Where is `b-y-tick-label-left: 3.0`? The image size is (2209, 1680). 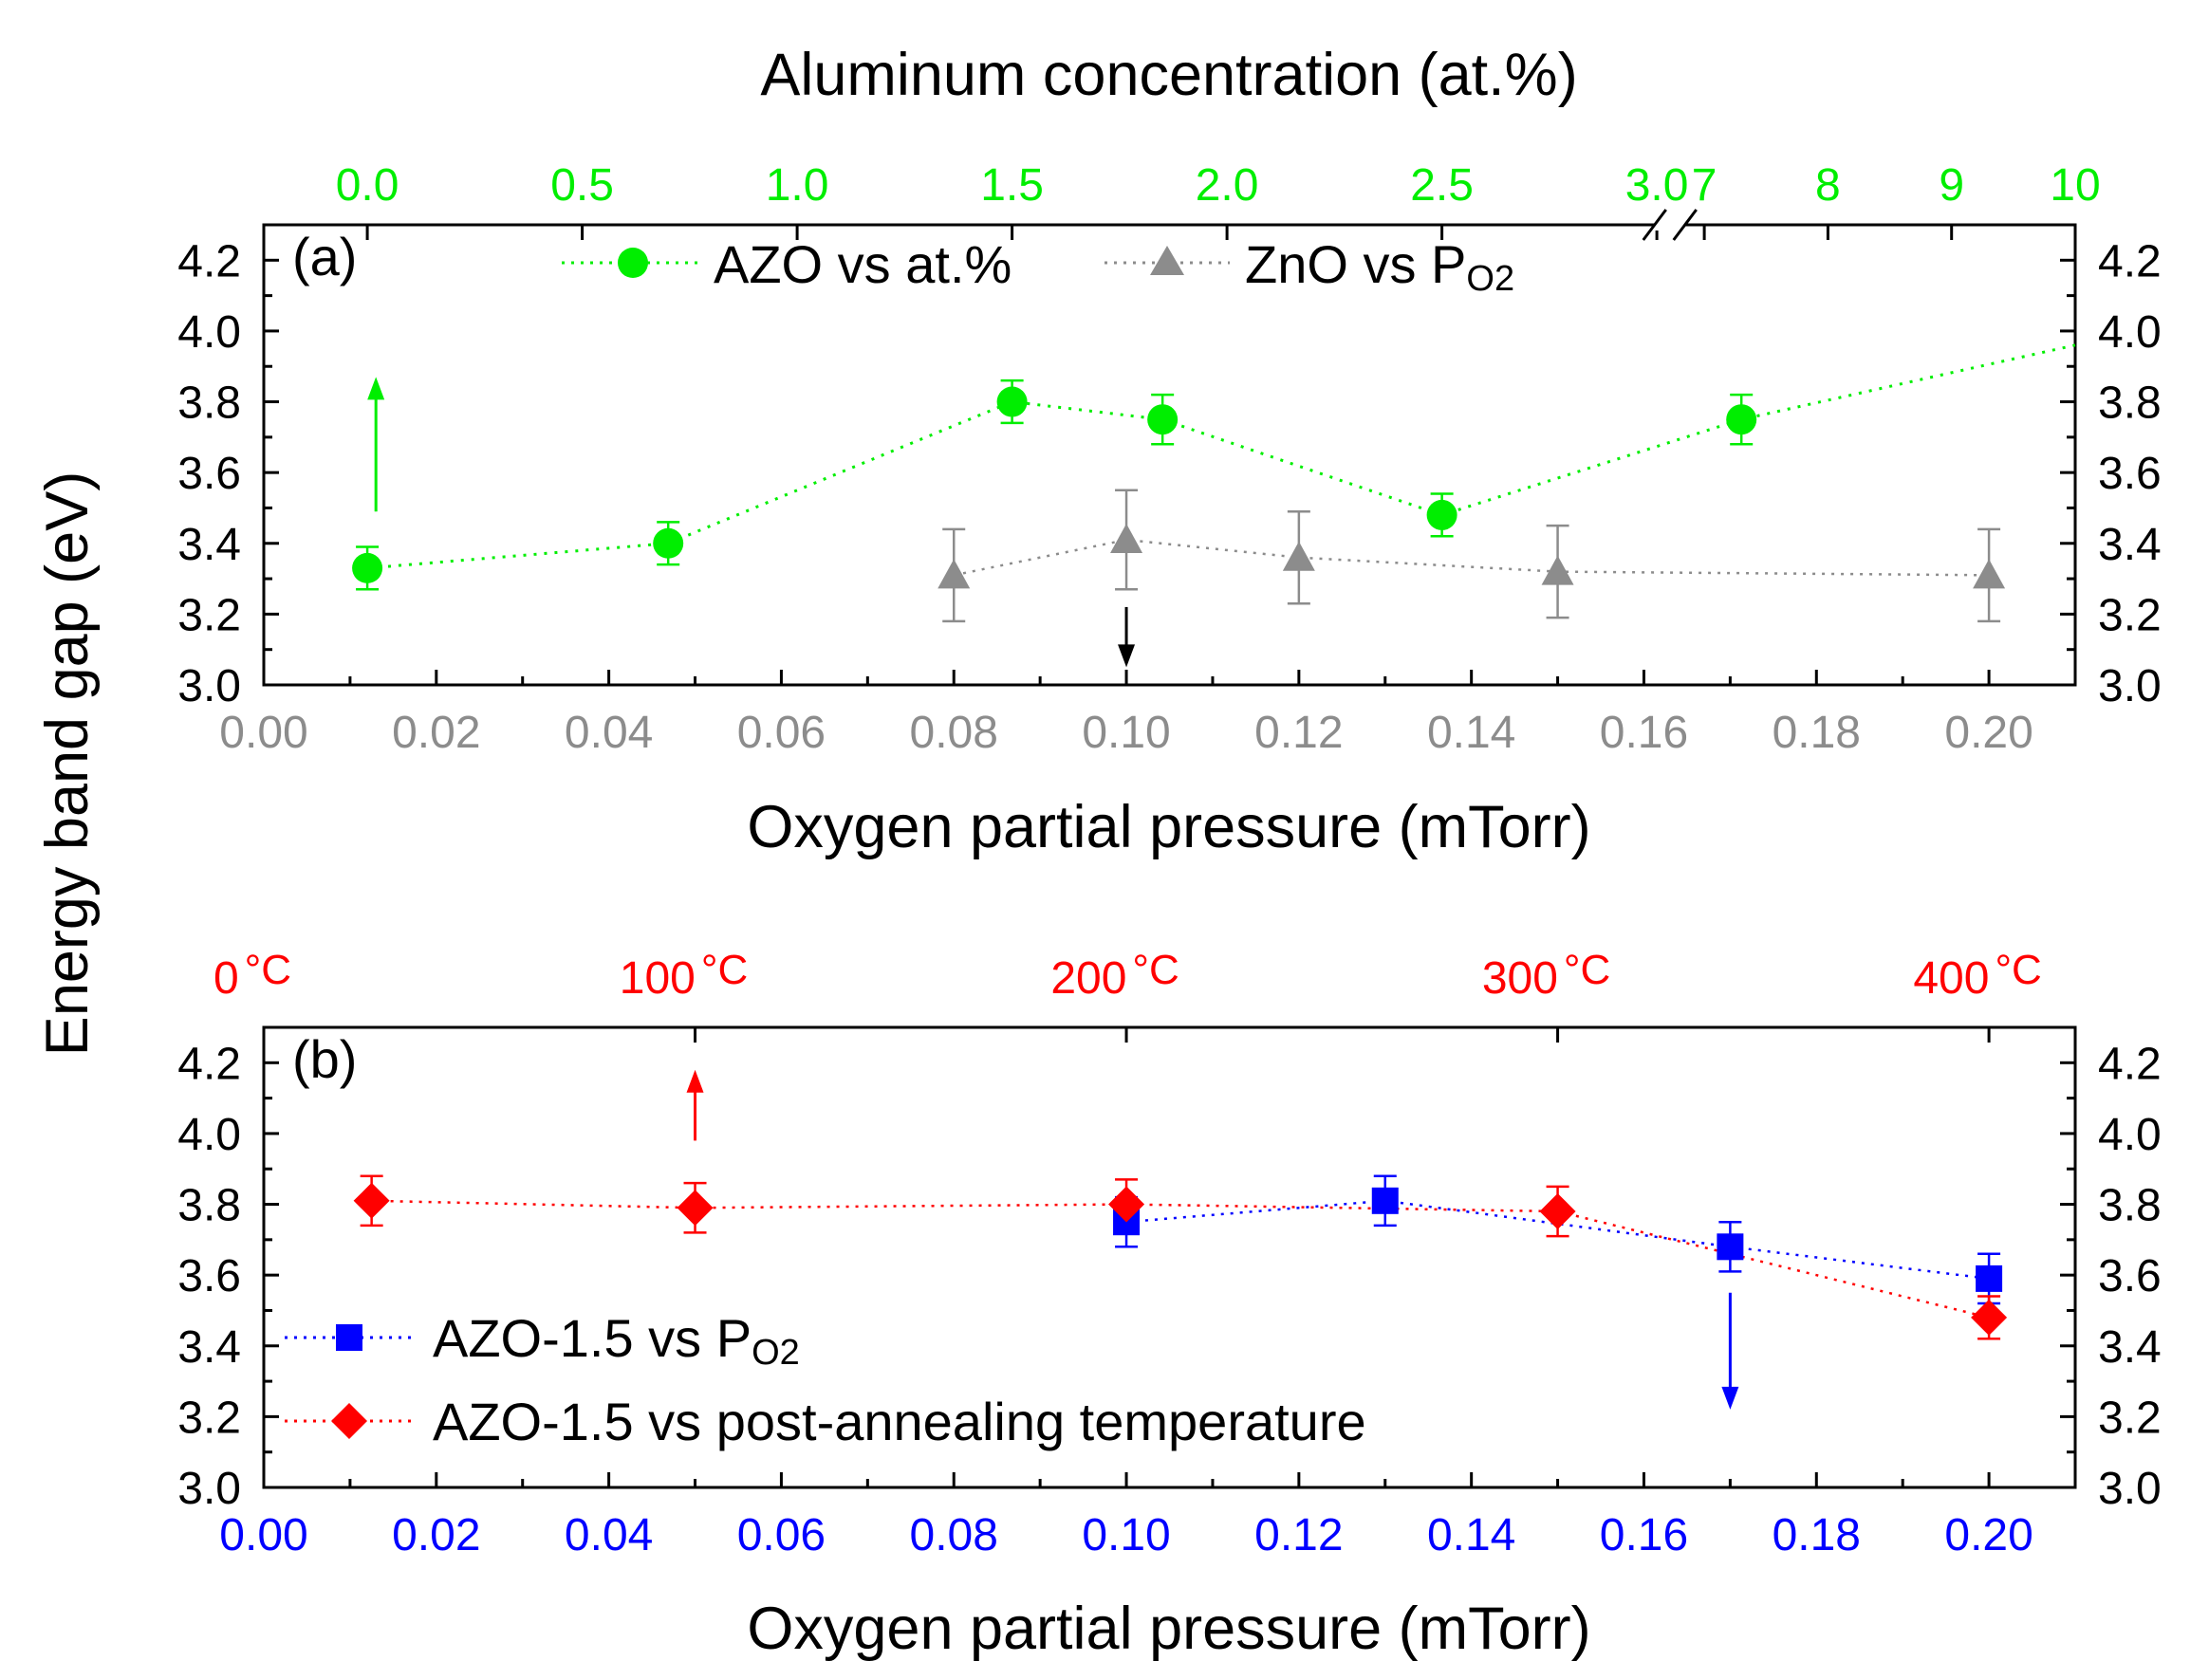 b-y-tick-label-left: 3.0 is located at coordinates (209, 1489).